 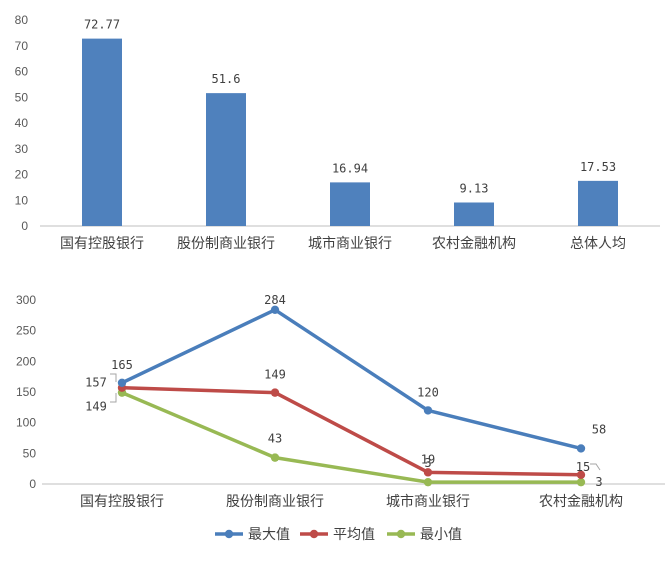 I want to click on bar-data-label: 72.77, so click(x=102, y=25).